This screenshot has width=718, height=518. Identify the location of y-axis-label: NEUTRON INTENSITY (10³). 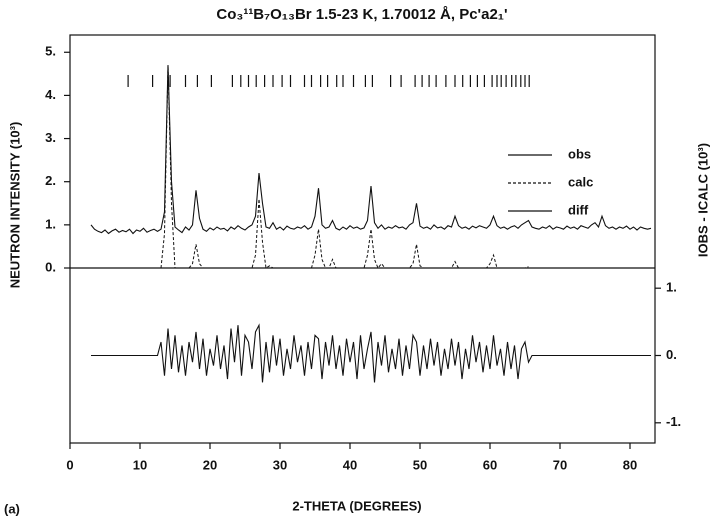
(14, 205).